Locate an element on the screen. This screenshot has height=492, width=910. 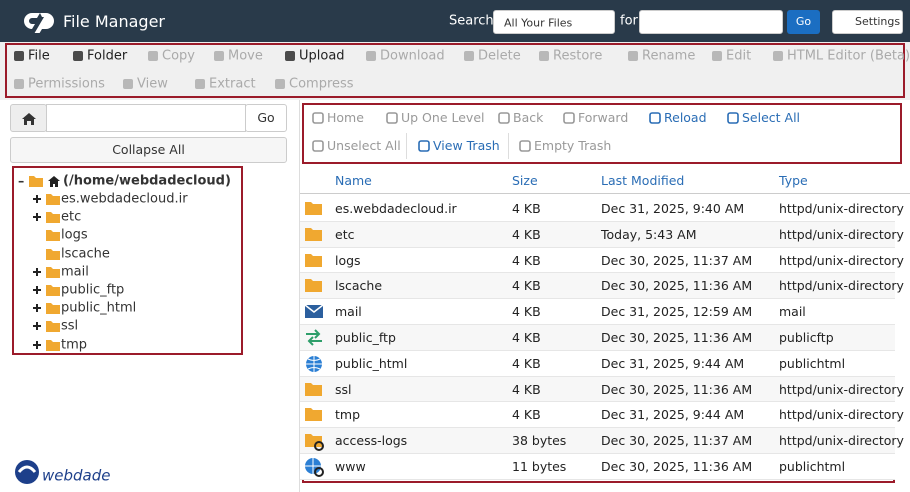
nav-button: Up One Level is located at coordinates (443, 117).